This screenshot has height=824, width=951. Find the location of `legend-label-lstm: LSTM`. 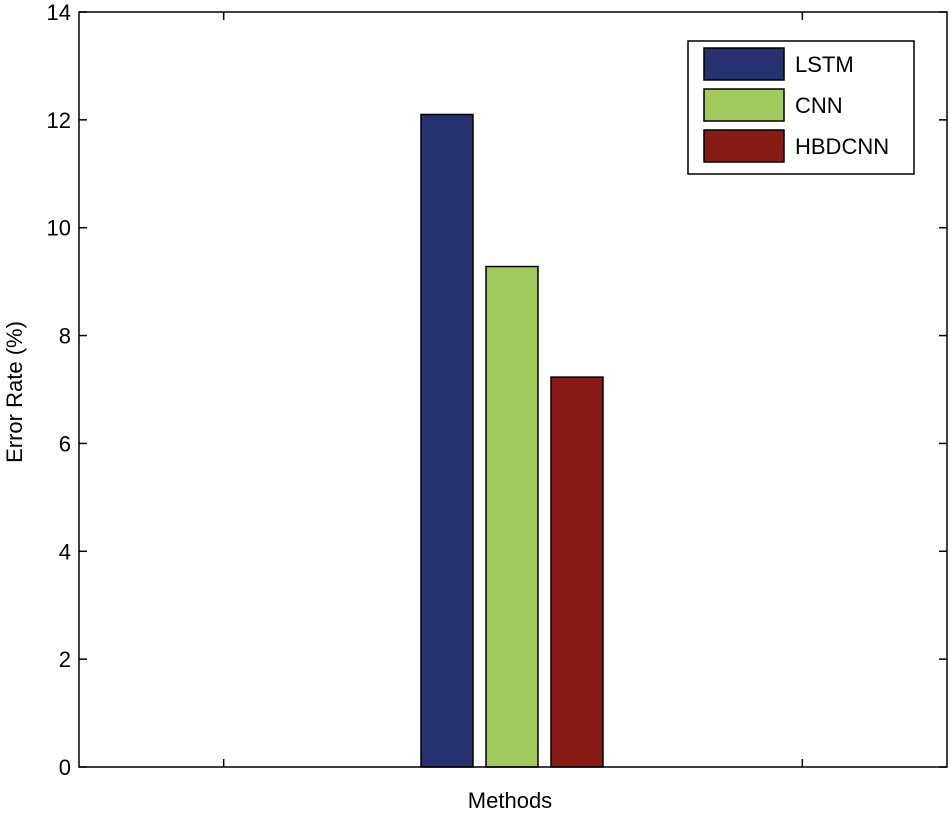

legend-label-lstm: LSTM is located at coordinates (824, 64).